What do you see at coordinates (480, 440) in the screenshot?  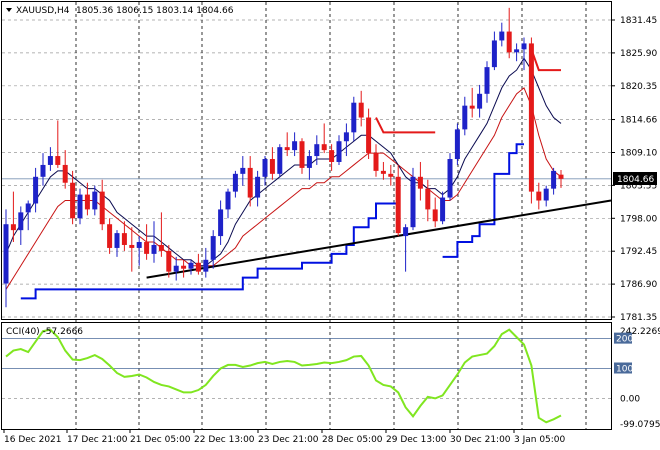 I see `time-tick-label: 30 Dec 21:00` at bounding box center [480, 440].